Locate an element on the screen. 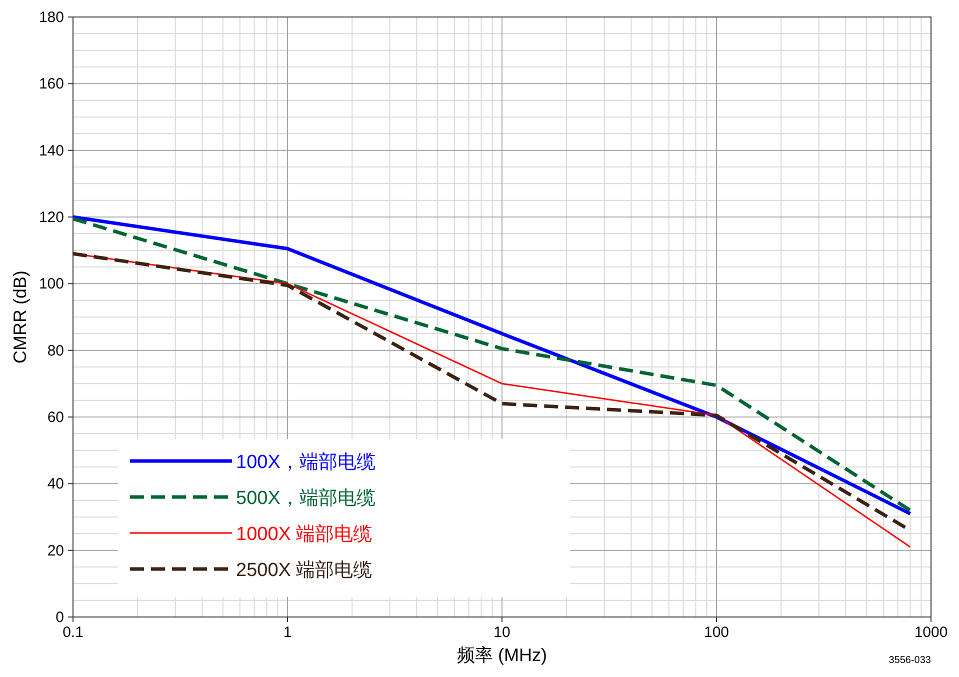 The width and height of the screenshot is (959, 677). y-tick-label: 180 is located at coordinates (51, 17).